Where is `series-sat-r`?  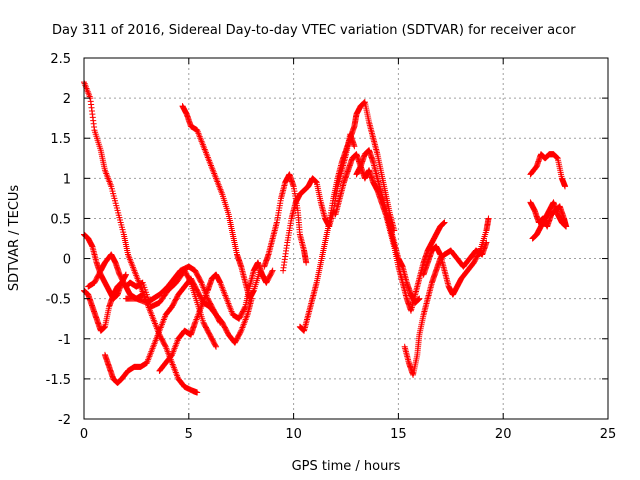 series-sat-r is located at coordinates (549, 220).